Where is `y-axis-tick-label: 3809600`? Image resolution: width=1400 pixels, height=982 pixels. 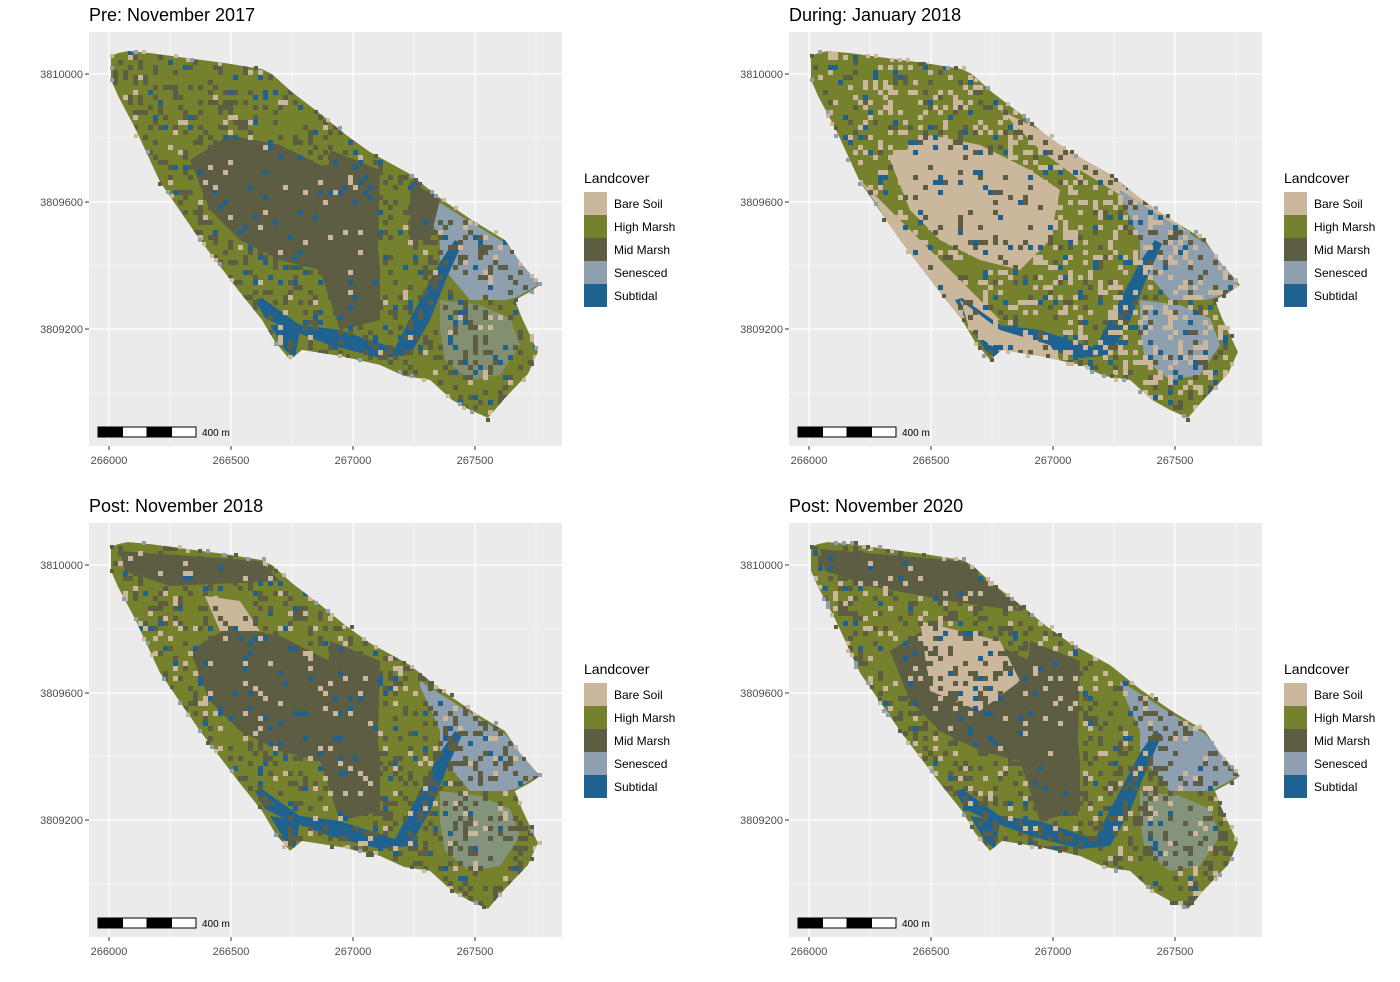
y-axis-tick-label: 3809600 is located at coordinates (61, 203).